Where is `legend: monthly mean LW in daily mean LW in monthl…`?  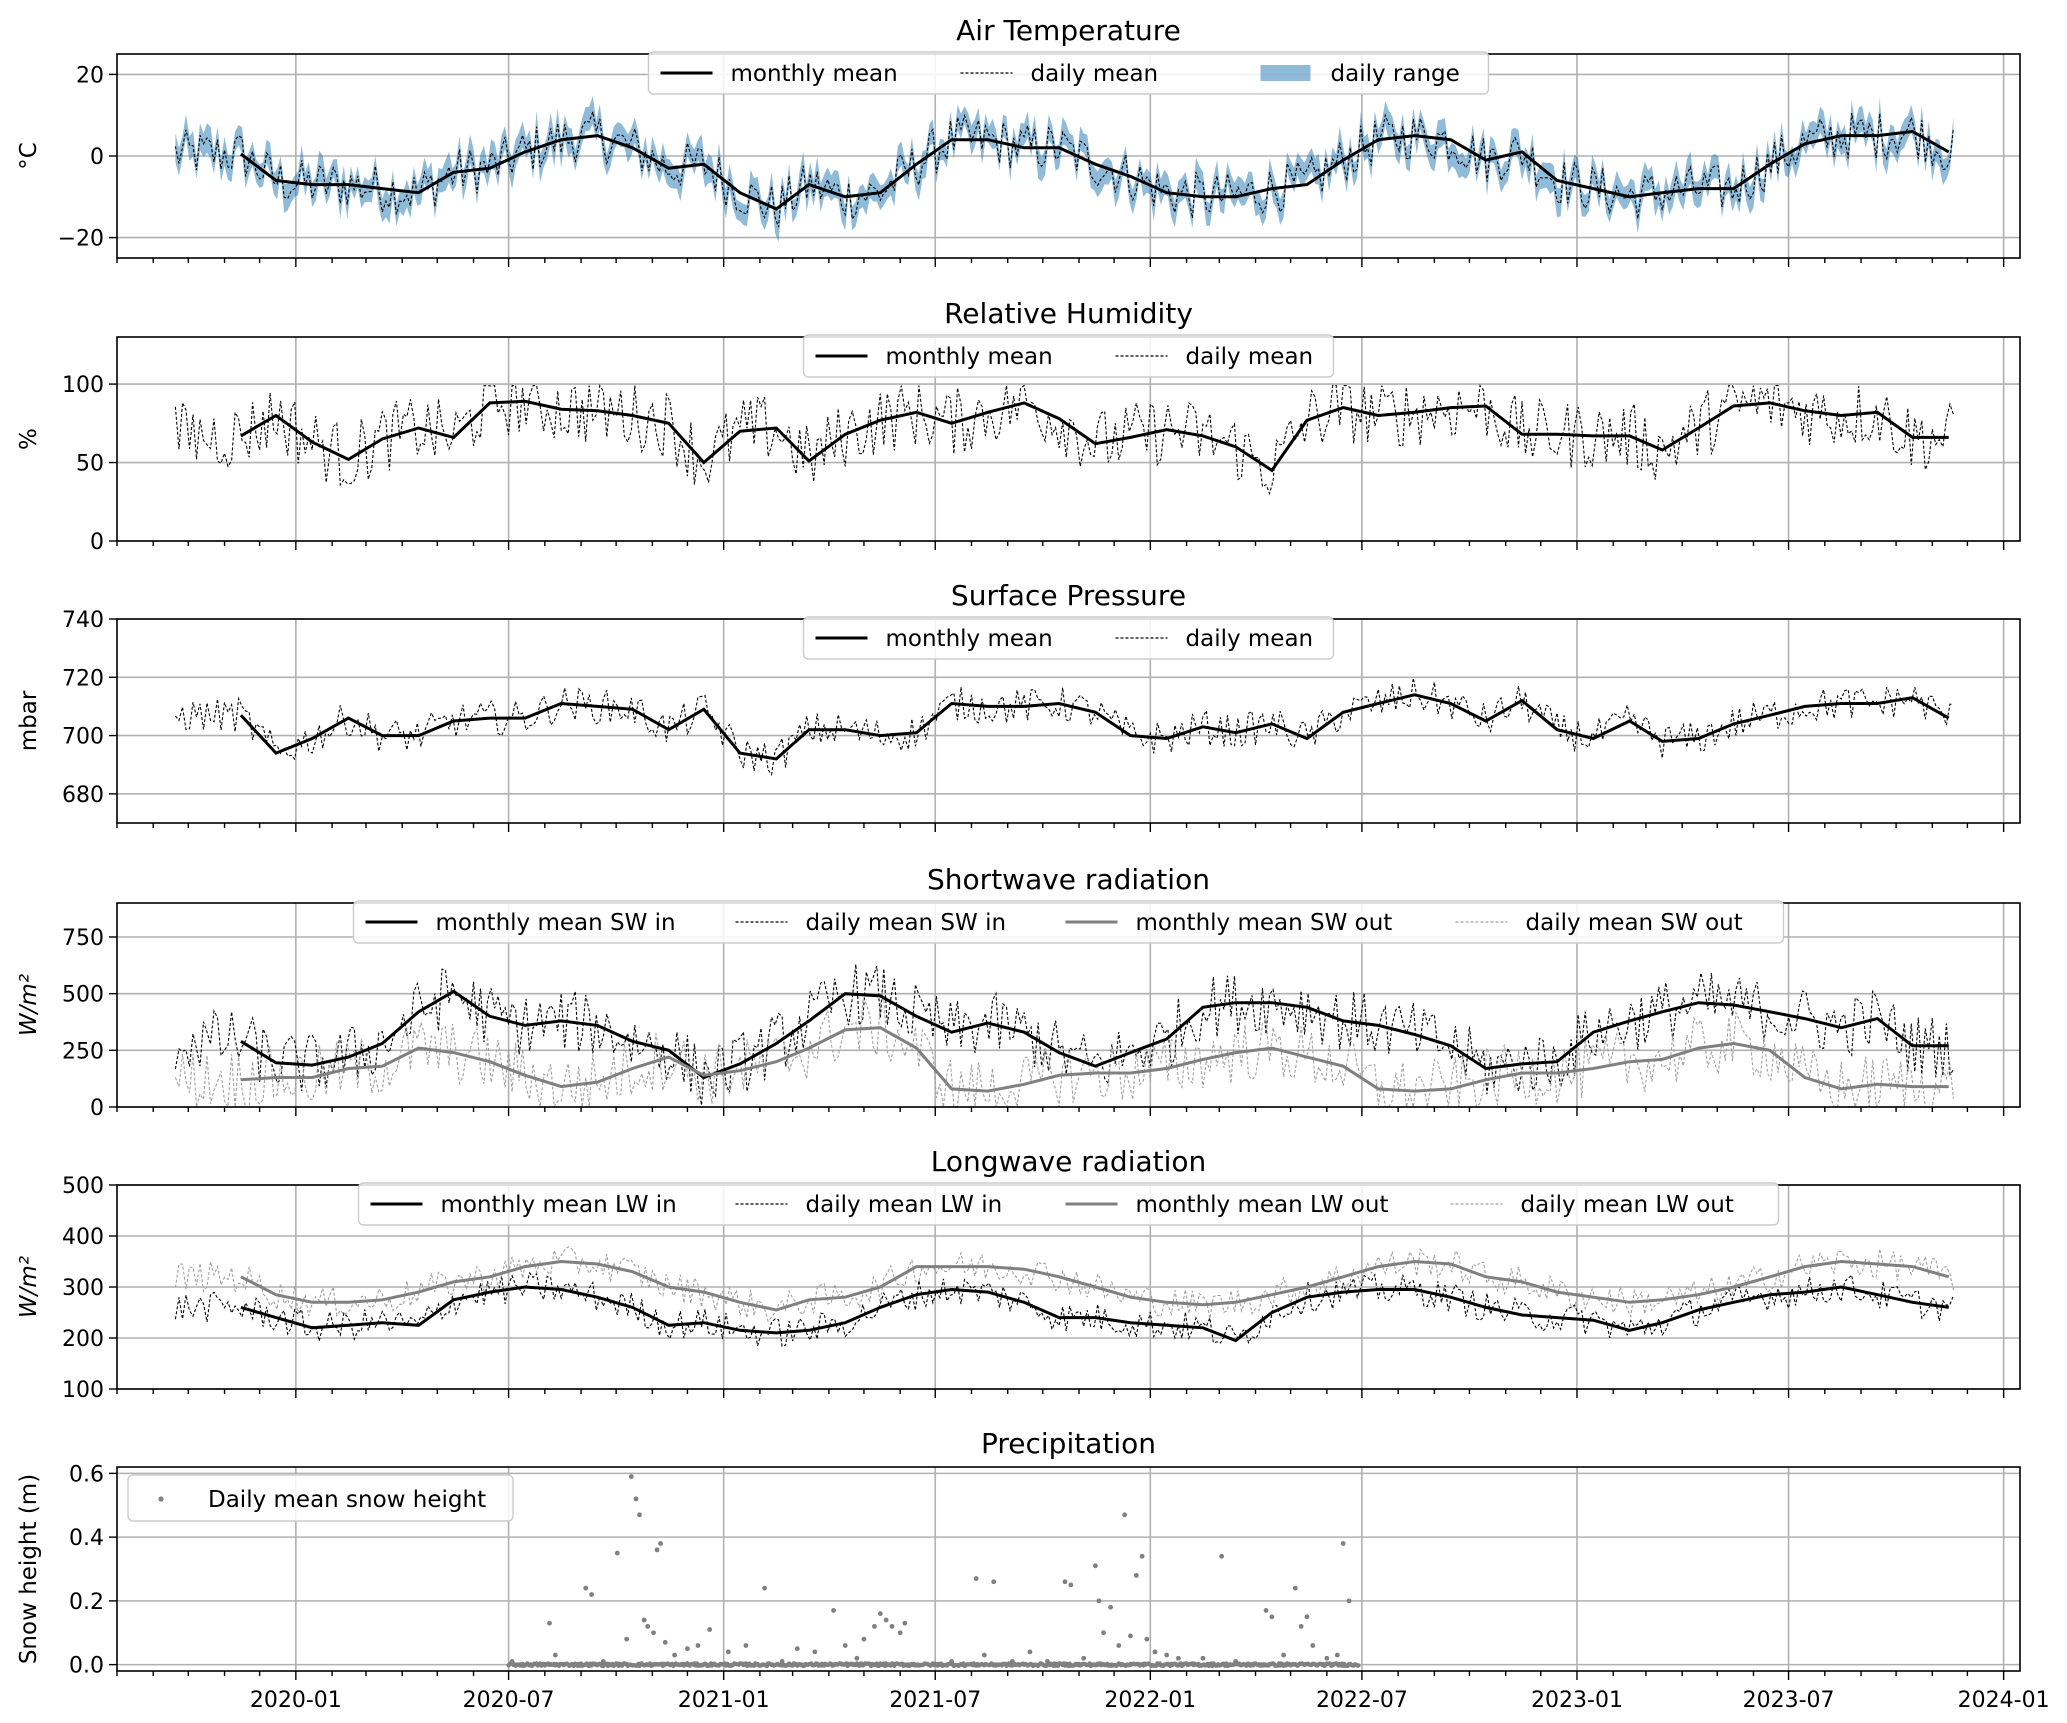 legend: monthly mean LW in daily mean LW in monthl… is located at coordinates (1068, 1204).